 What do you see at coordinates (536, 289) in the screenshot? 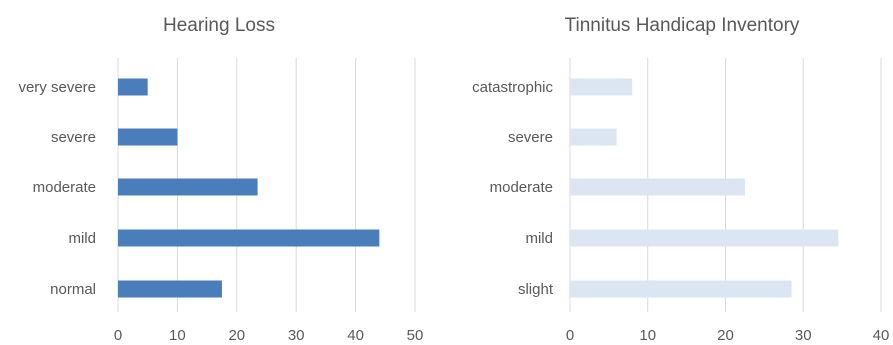
I see `category-label: slight` at bounding box center [536, 289].